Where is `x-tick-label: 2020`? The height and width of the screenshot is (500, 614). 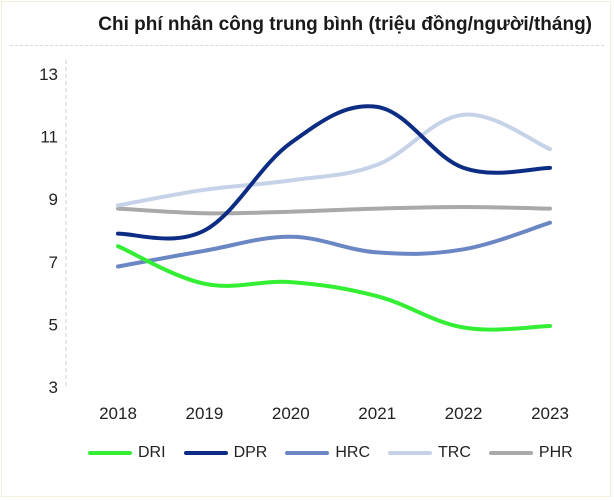
x-tick-label: 2020 is located at coordinates (291, 413).